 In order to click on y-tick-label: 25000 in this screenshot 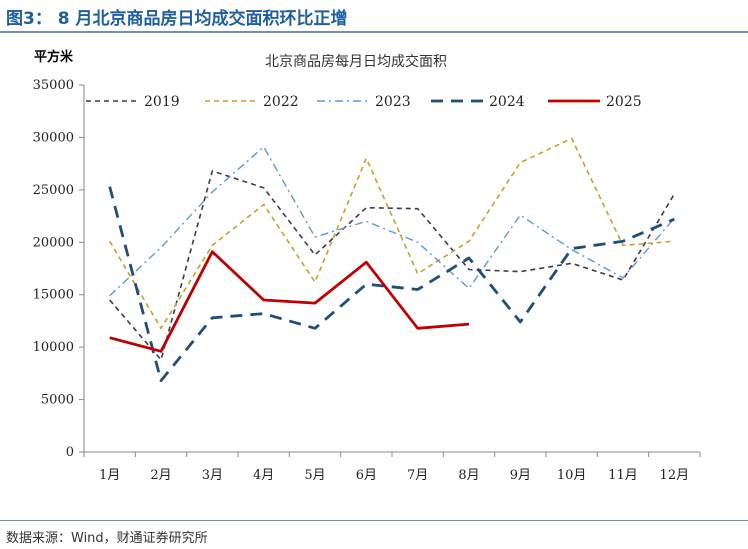, I will do `click(53, 190)`.